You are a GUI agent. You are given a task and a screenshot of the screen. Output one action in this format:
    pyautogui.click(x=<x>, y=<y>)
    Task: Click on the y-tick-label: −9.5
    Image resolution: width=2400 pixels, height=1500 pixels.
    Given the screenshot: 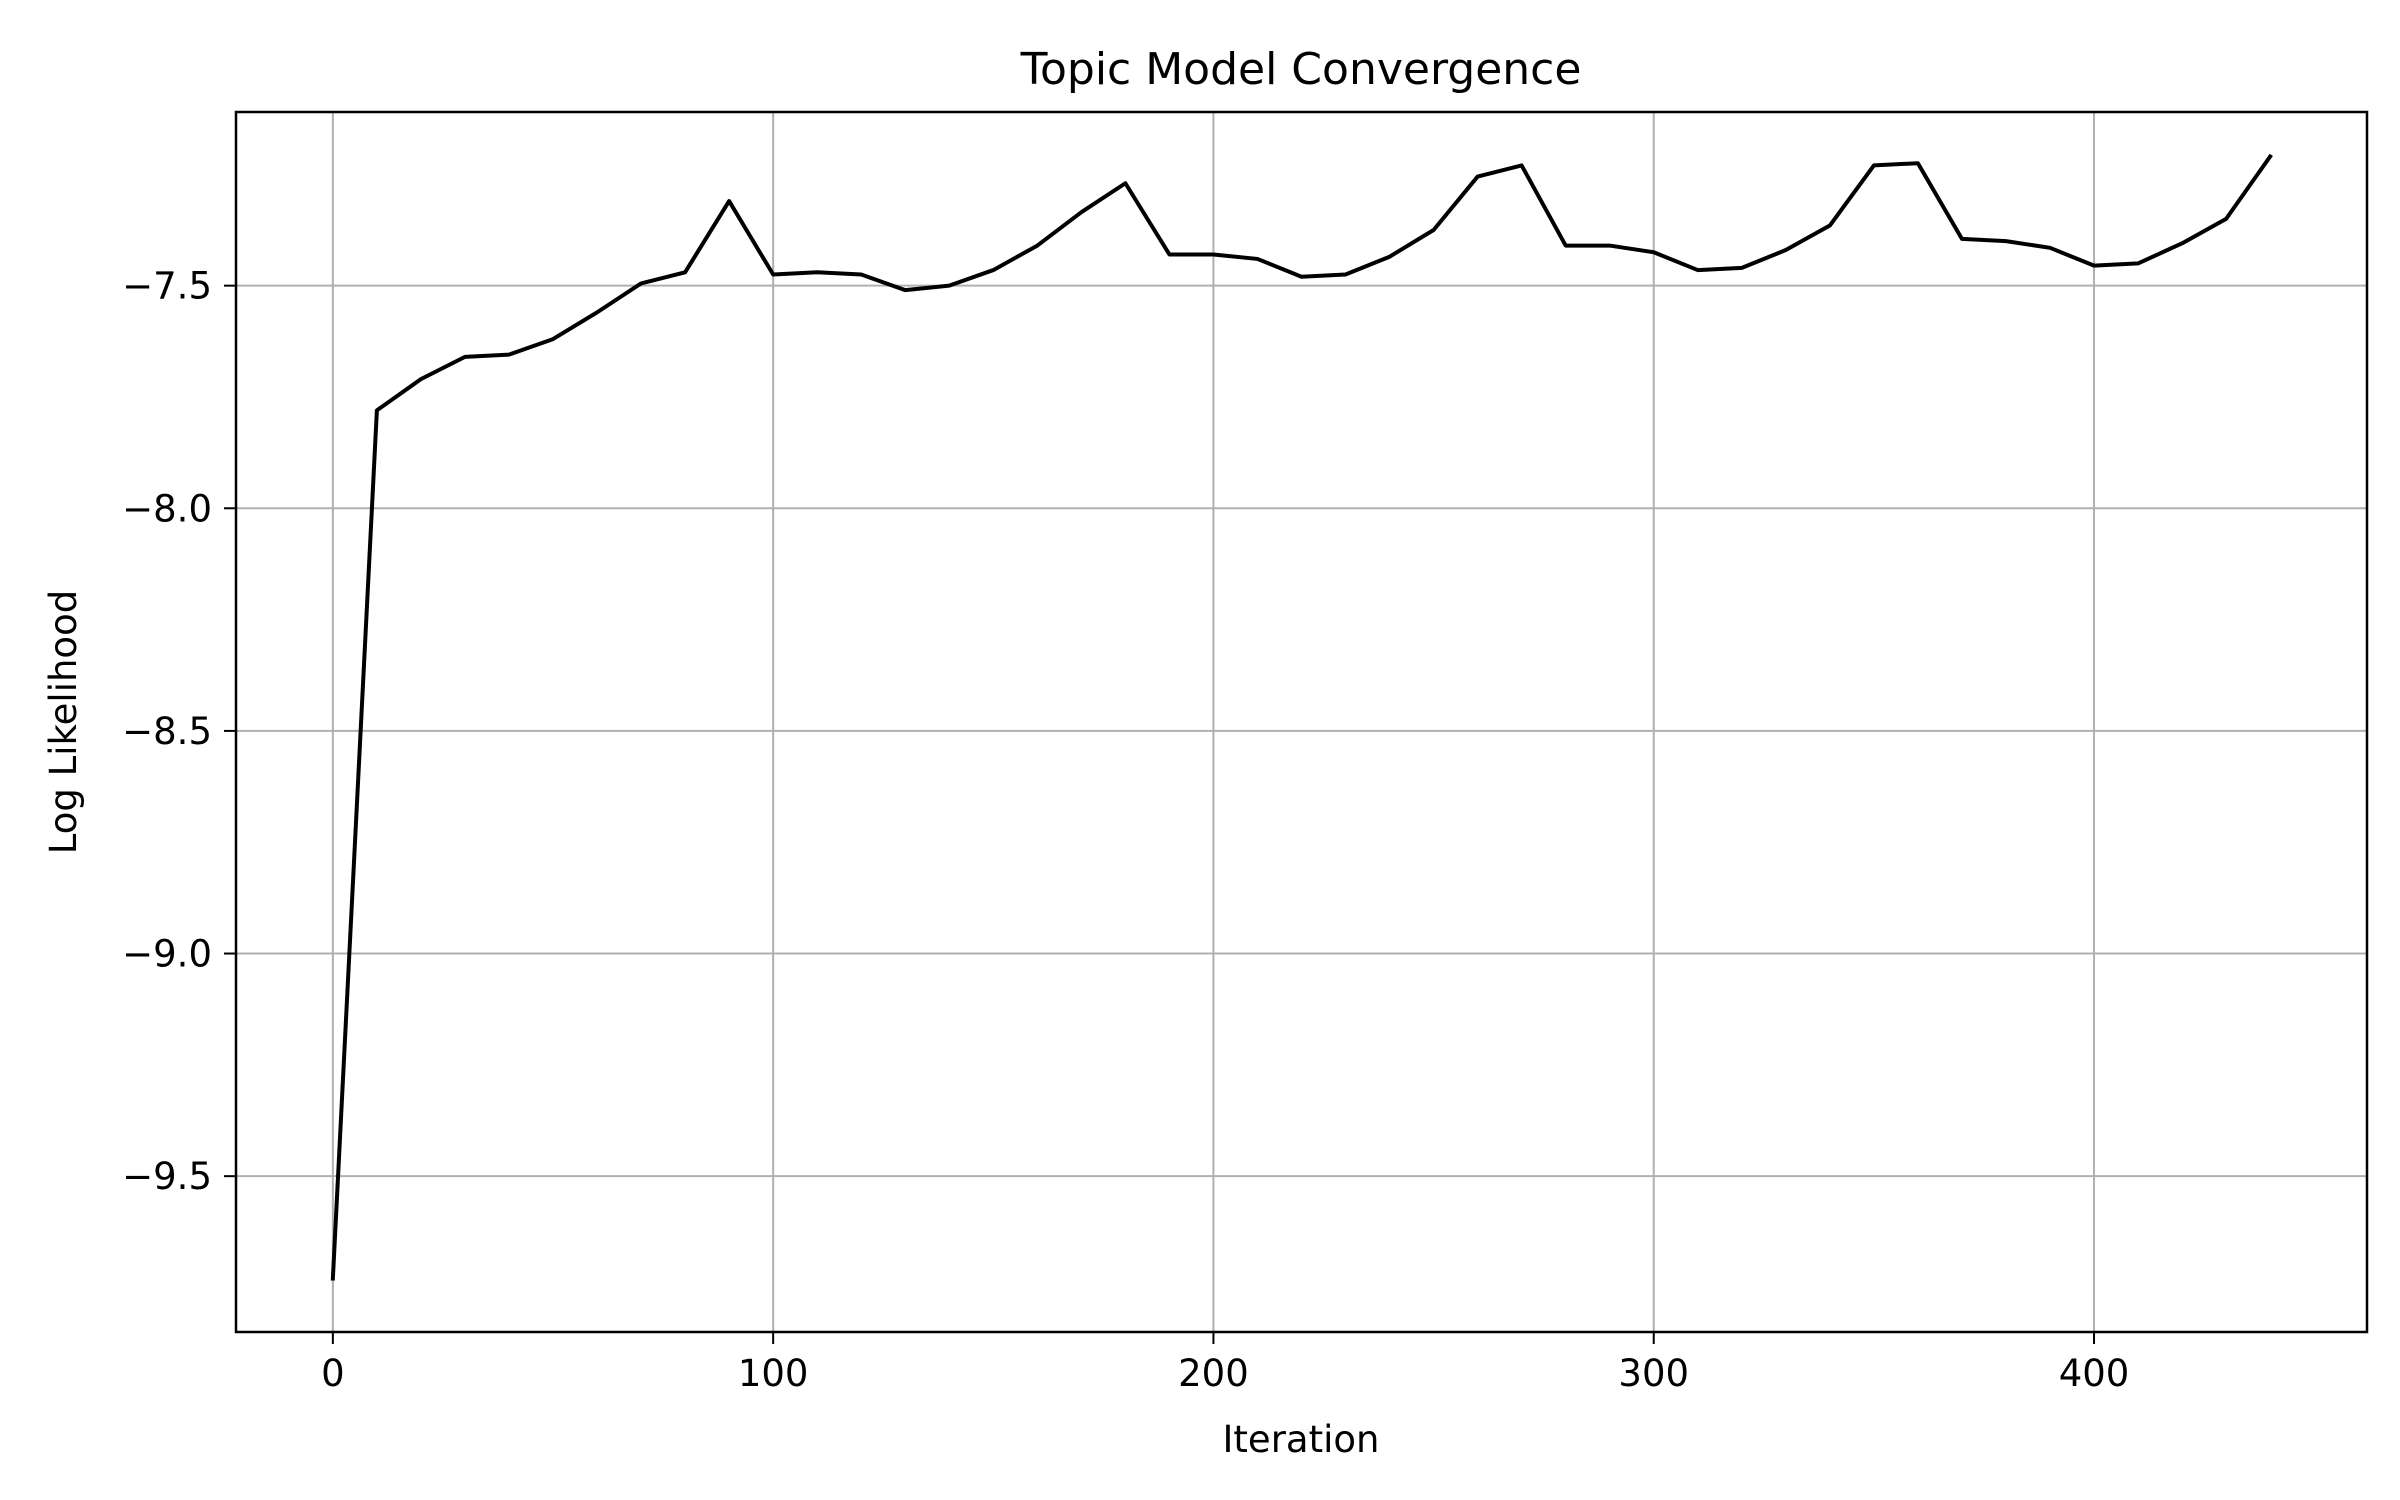 What is the action you would take?
    pyautogui.click(x=167, y=1176)
    